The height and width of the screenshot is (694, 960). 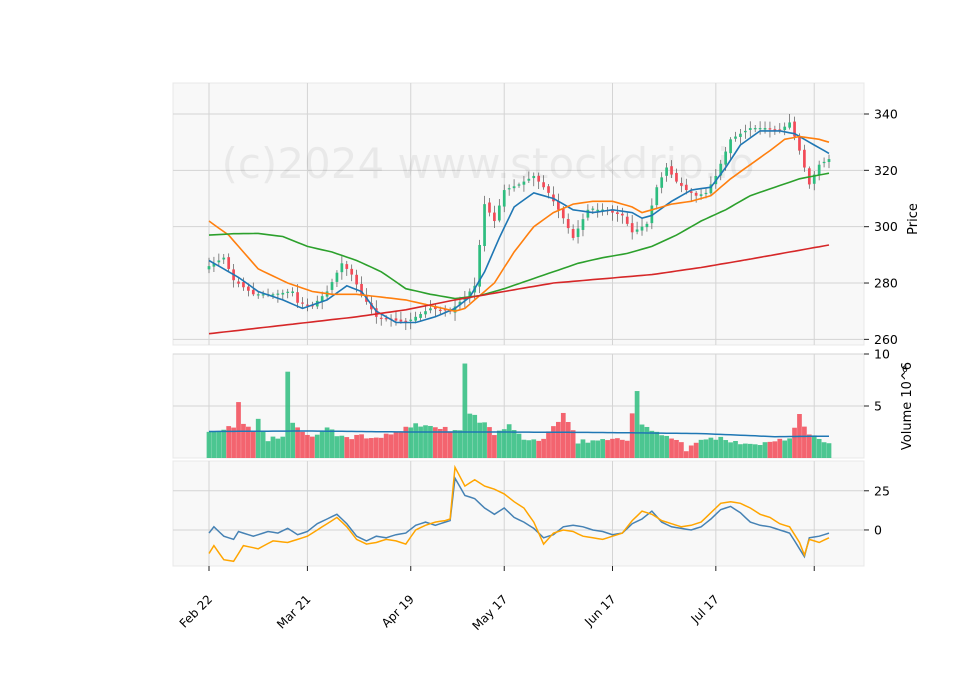 I want to click on watermark-text: (c)2024 www.stockdrip.io, so click(x=487, y=163).